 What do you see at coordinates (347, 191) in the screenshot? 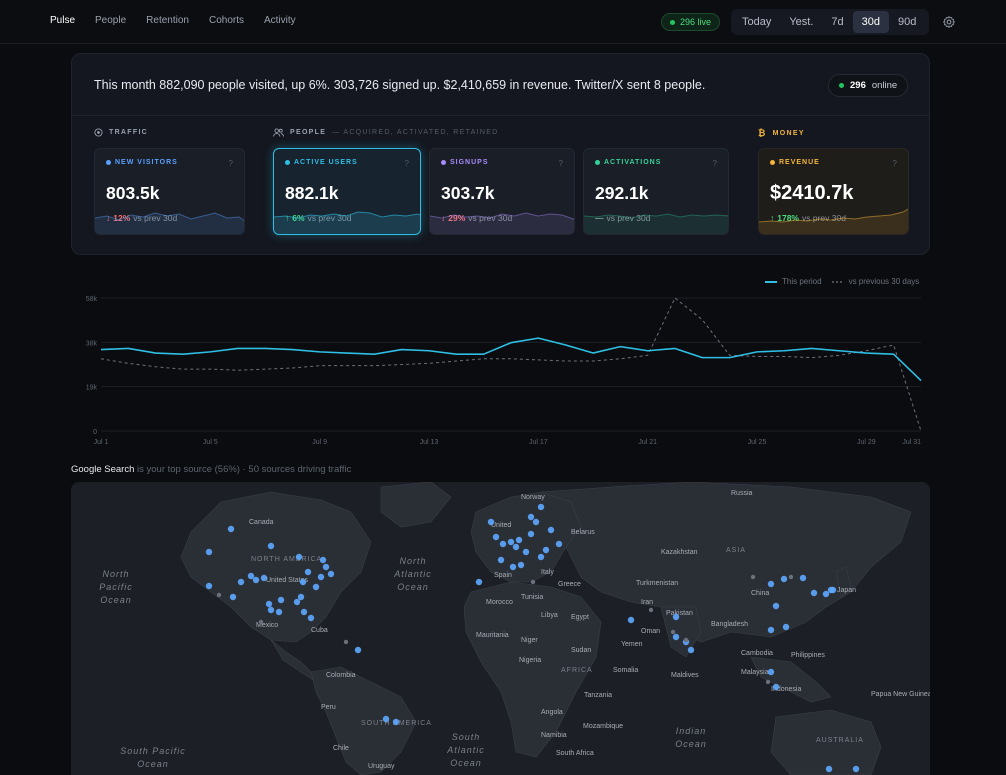
I see `metric-active-users: ACTIVE USERS ? 882.1k ↑6%vs prev 30d` at bounding box center [347, 191].